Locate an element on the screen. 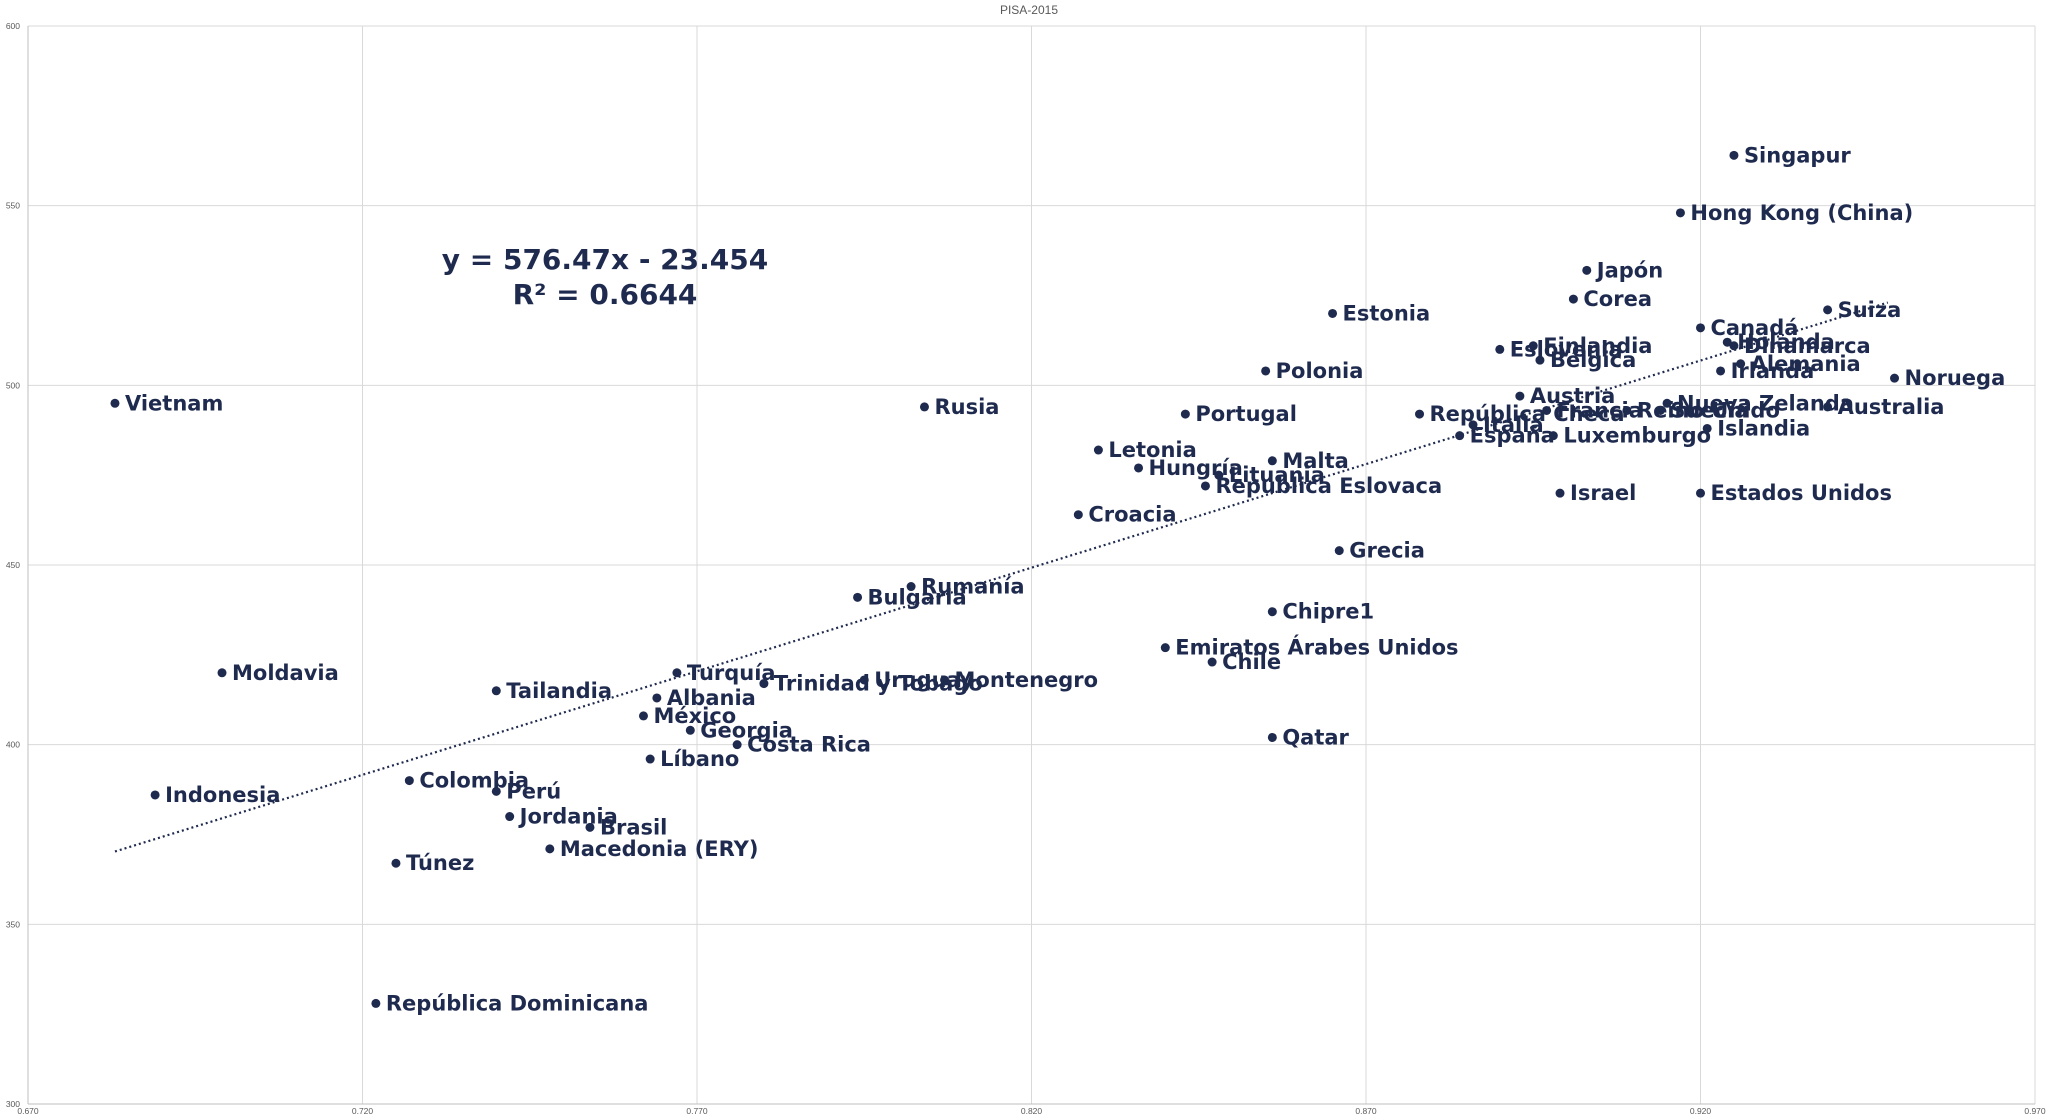 This screenshot has height=1119, width=2059. point-label-rumania: Rumanía is located at coordinates (973, 587).